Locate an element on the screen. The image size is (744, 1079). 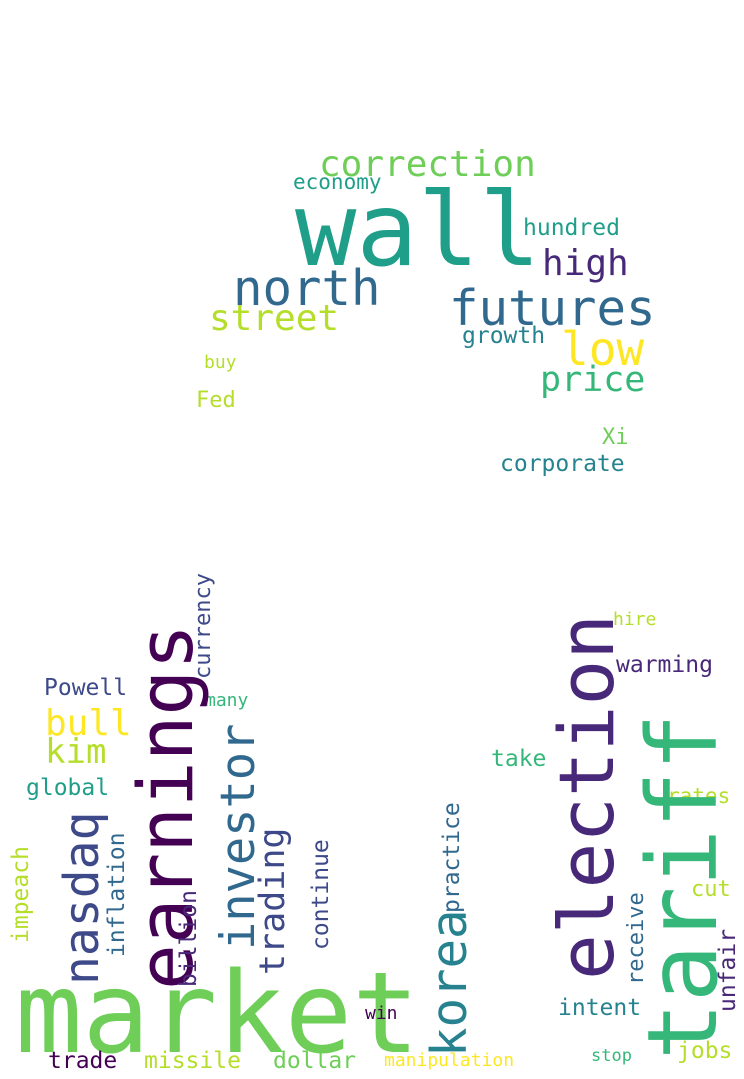
word-high: high is located at coordinates (585, 263).